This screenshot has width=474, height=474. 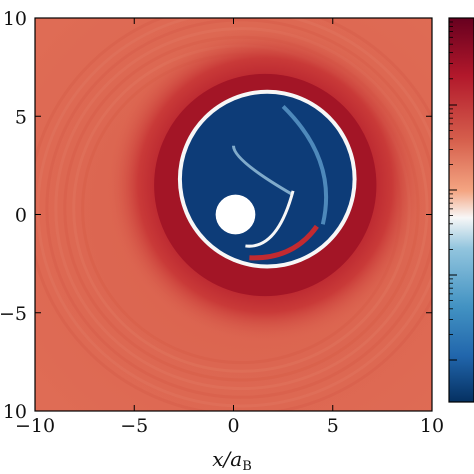 What do you see at coordinates (21, 117) in the screenshot?
I see `y-tick-label: 5` at bounding box center [21, 117].